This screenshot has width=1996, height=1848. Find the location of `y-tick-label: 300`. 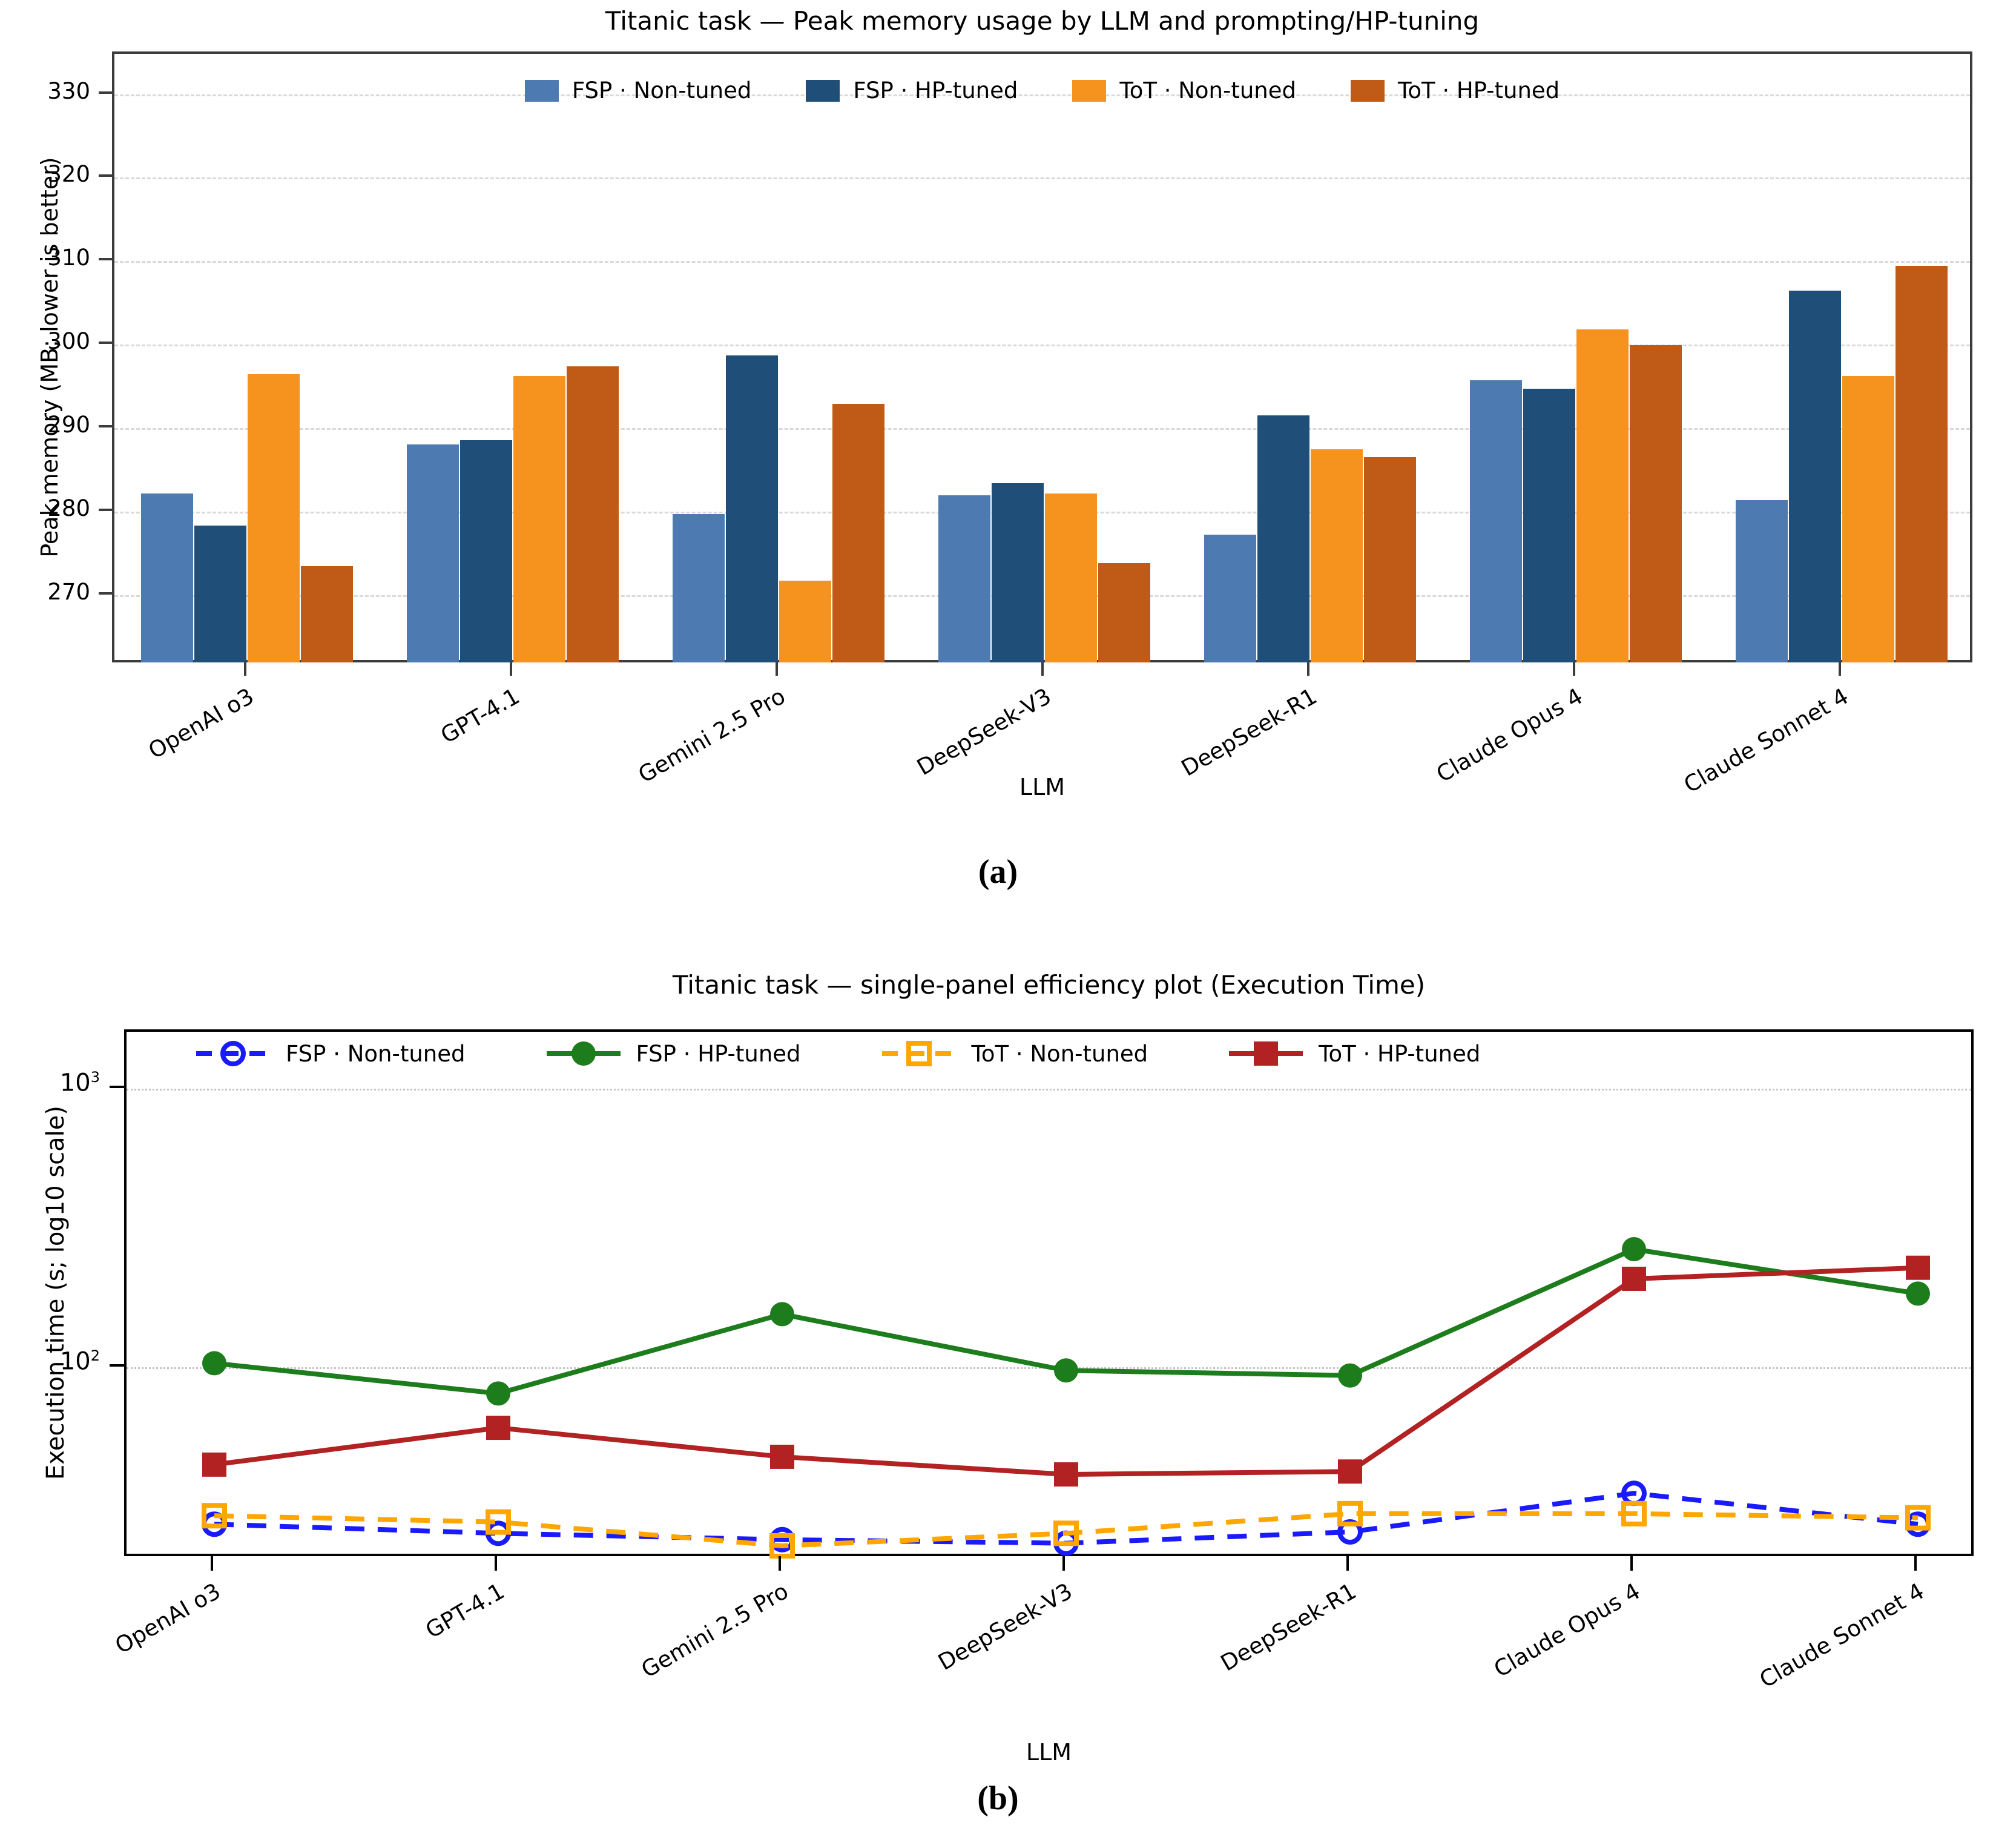

y-tick-label: 300 is located at coordinates (68, 341).